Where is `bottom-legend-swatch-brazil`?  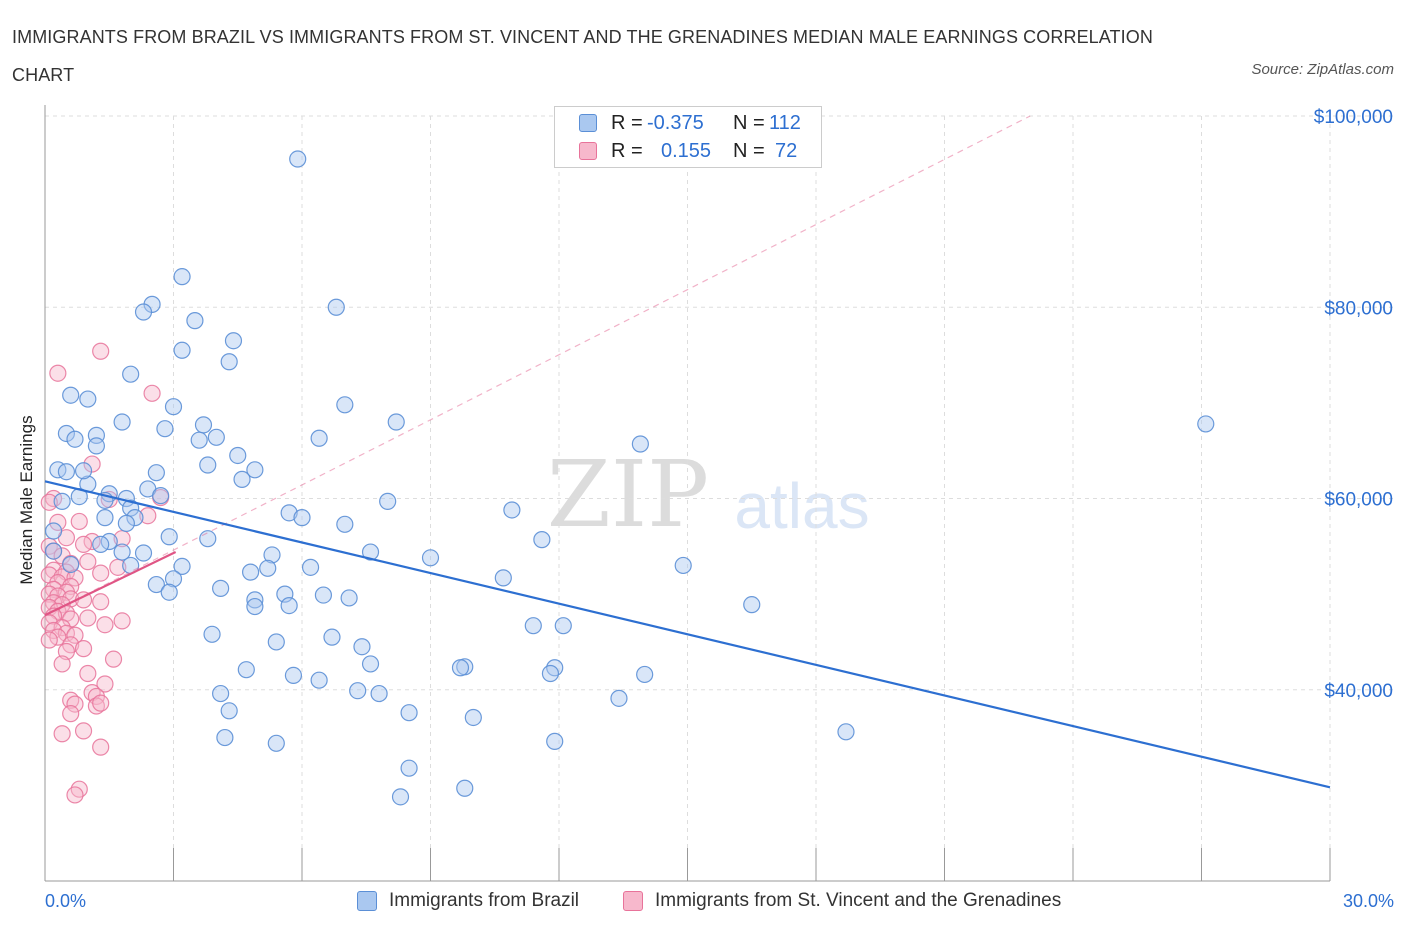
bottom-legend-swatch-brazil is located at coordinates (367, 901).